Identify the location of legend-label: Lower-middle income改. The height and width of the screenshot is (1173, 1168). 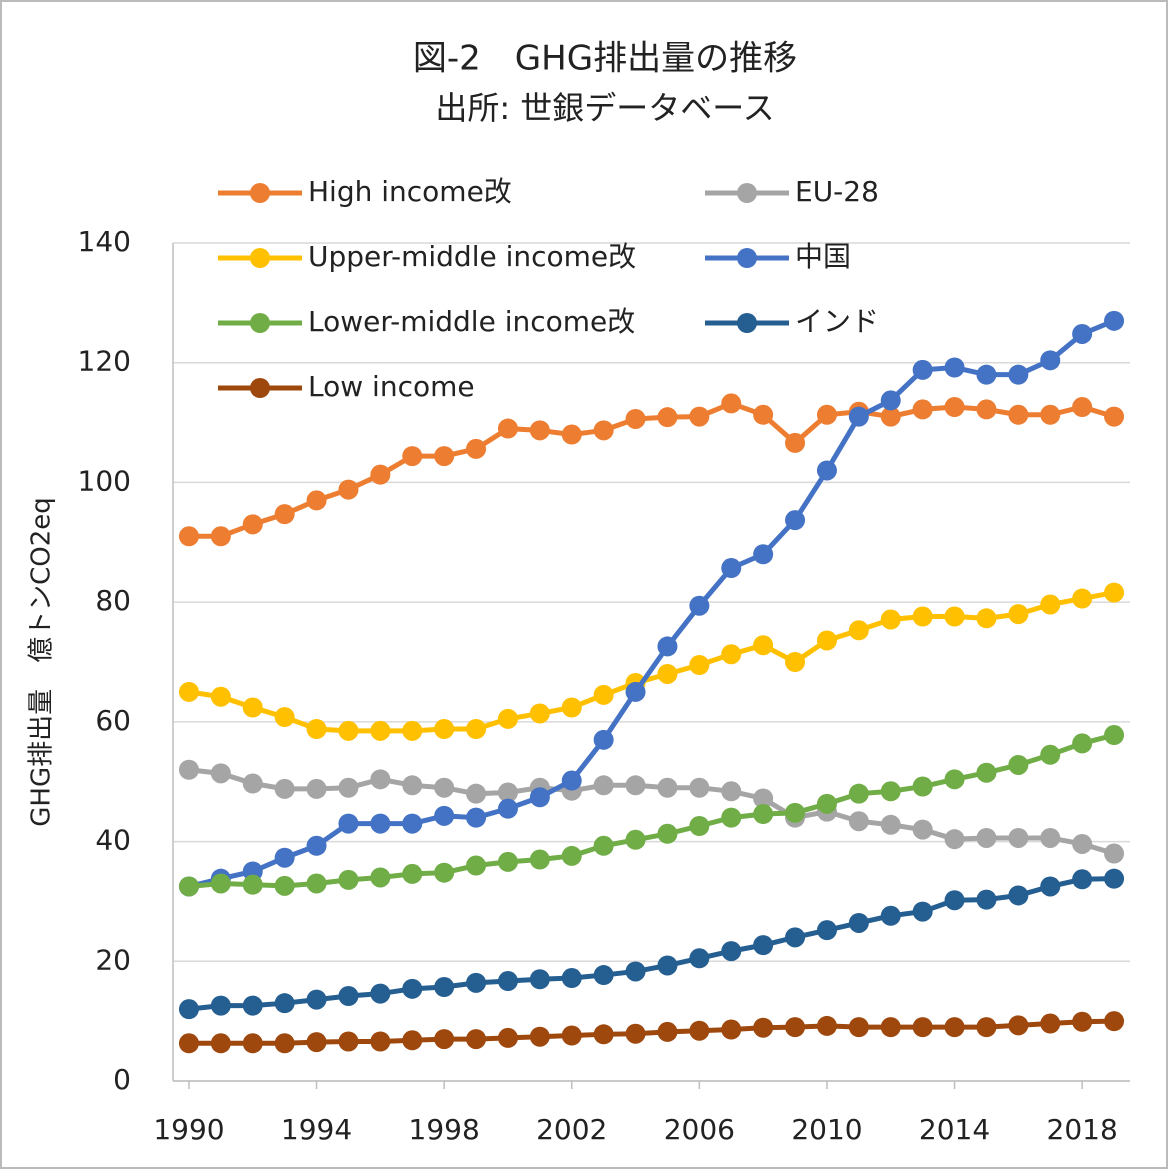
(471, 321).